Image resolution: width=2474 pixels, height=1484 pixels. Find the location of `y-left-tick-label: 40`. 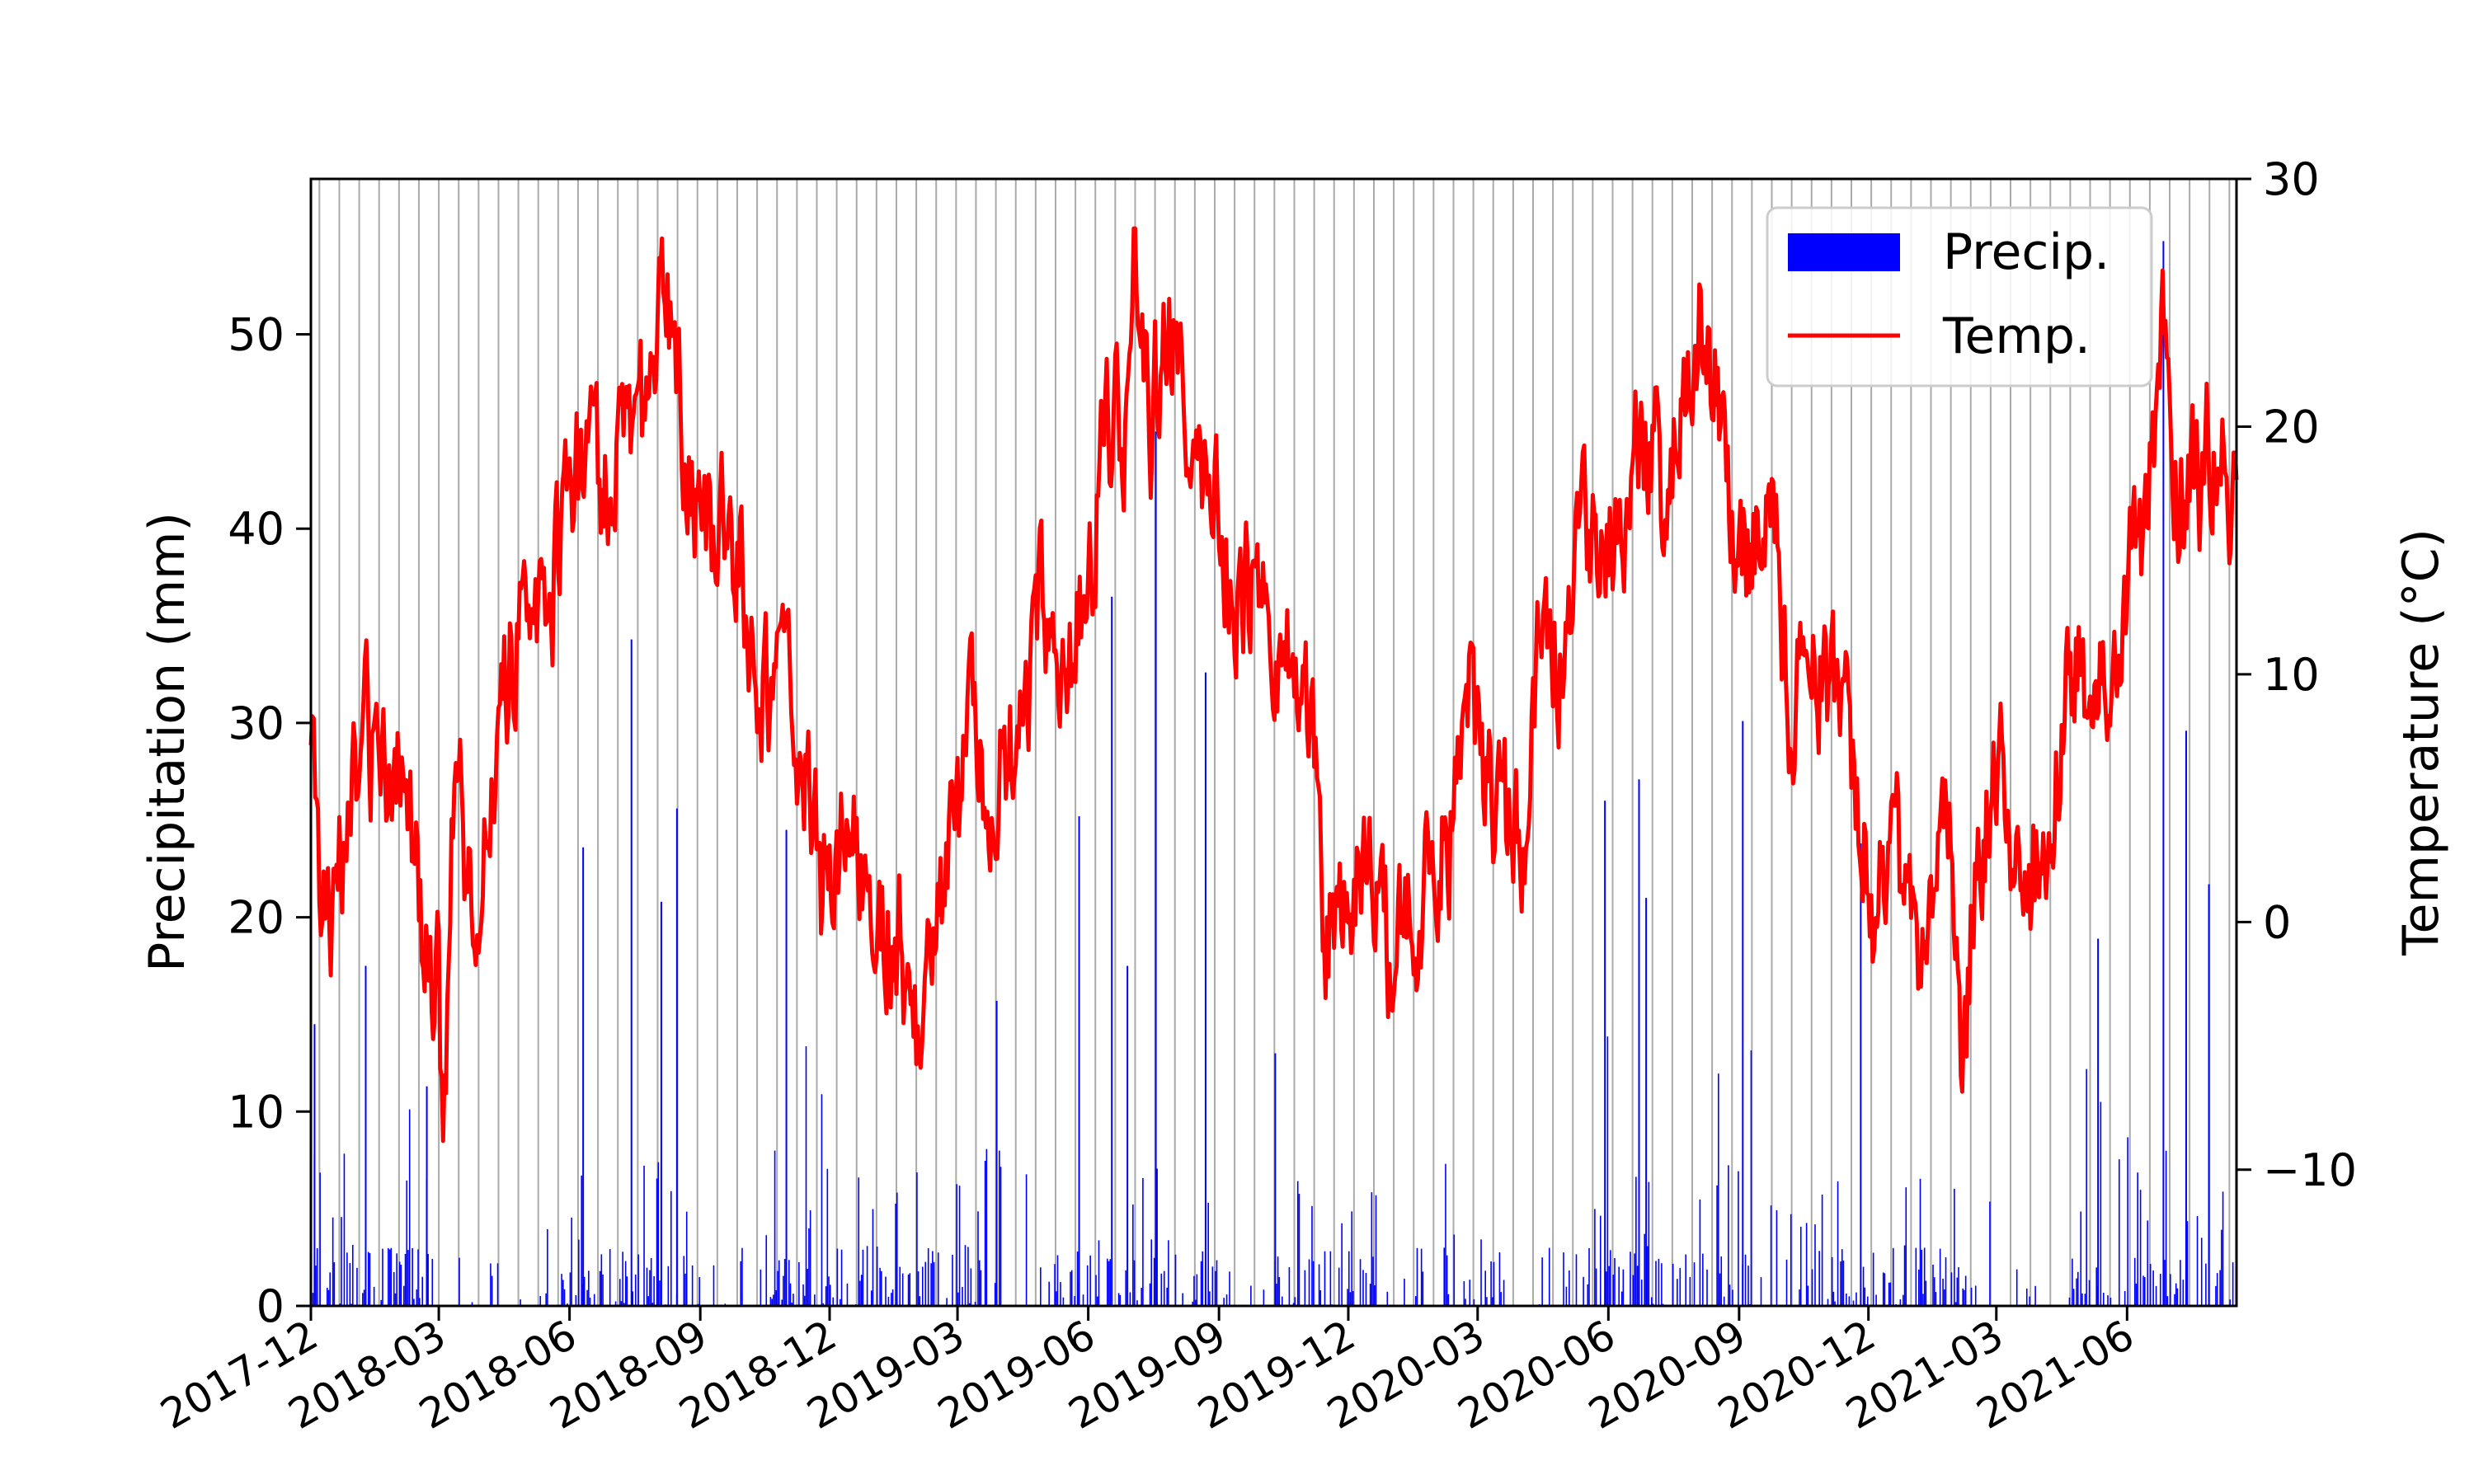

y-left-tick-label: 40 is located at coordinates (256, 529).